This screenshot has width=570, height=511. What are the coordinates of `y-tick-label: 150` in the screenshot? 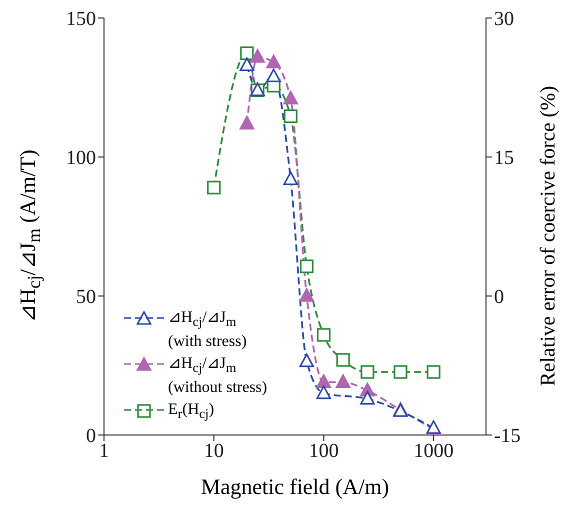 It's located at (81, 19).